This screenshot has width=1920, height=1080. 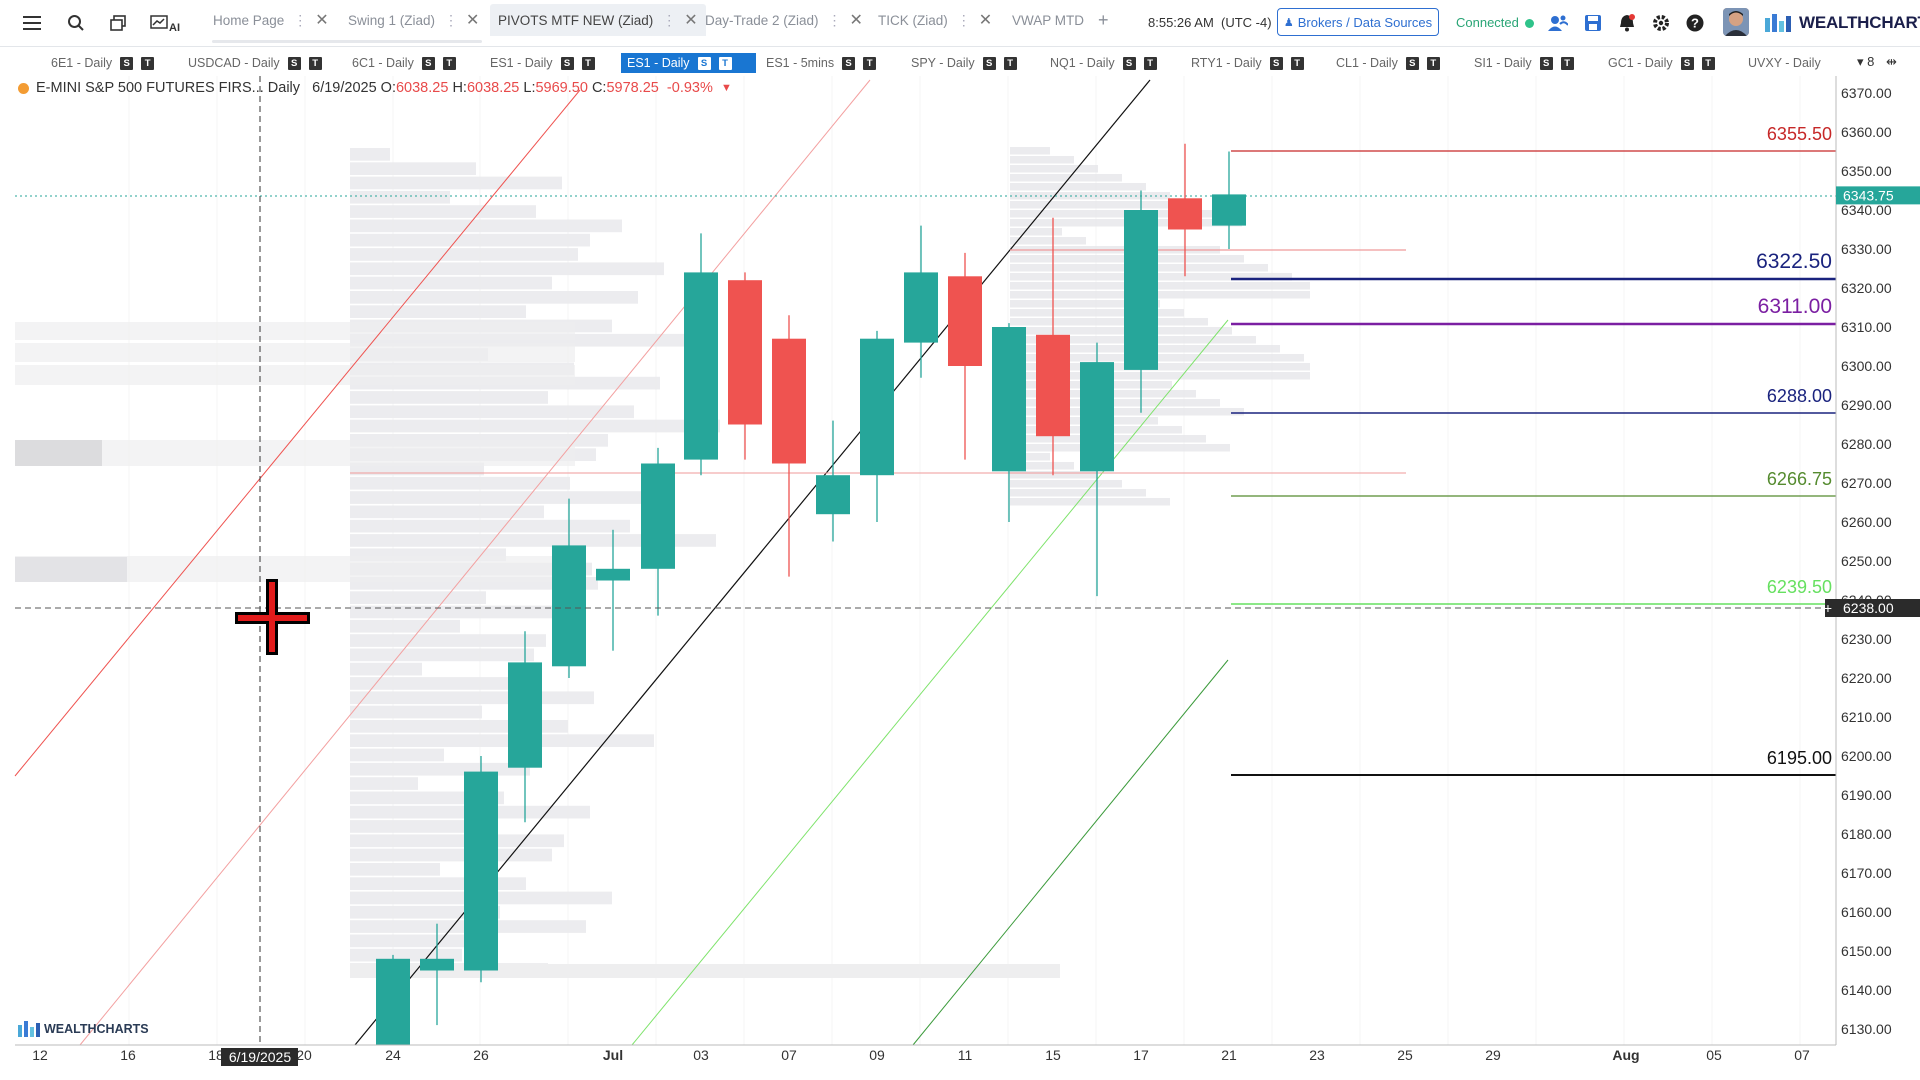 I want to click on community-icon, so click(x=1558, y=23).